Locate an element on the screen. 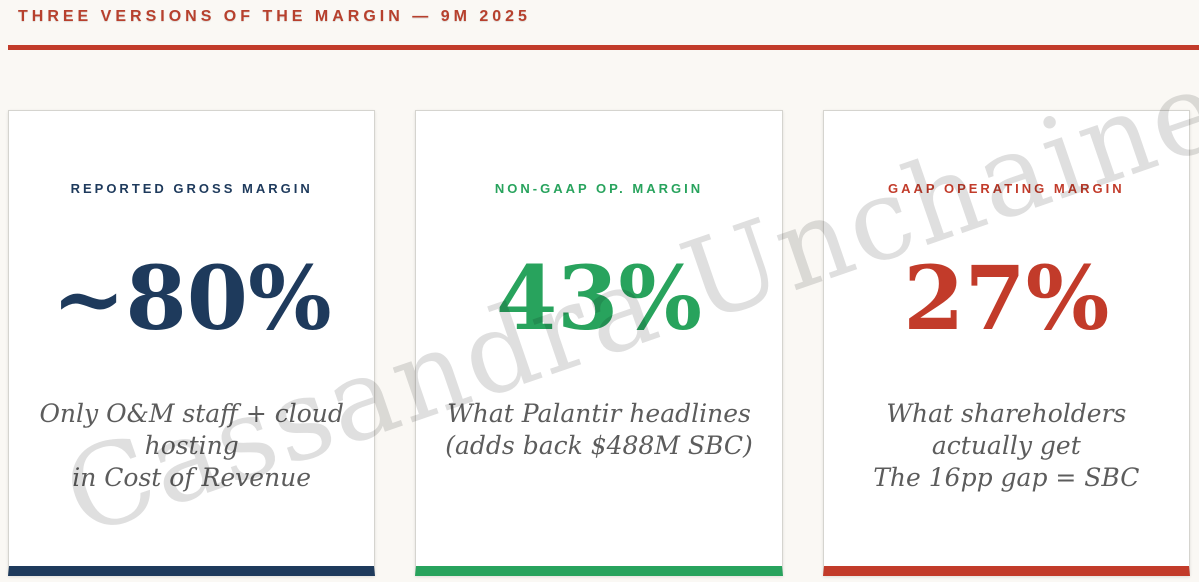 The height and width of the screenshot is (582, 1199). description-line: What Palantir headlines is located at coordinates (599, 413).